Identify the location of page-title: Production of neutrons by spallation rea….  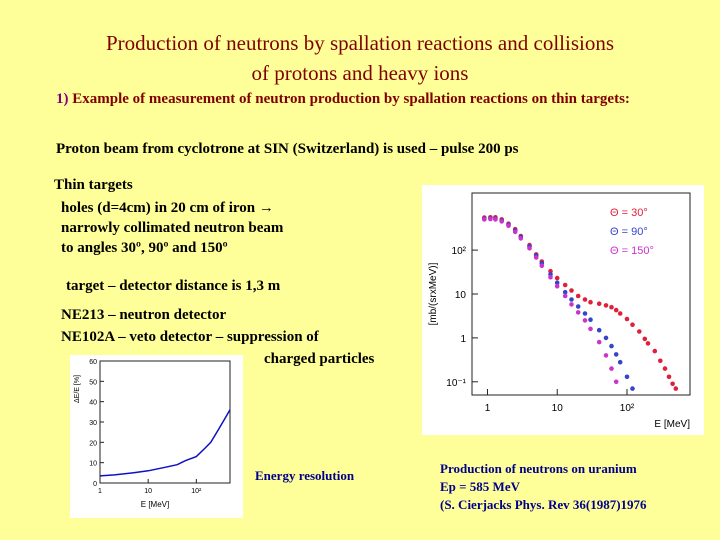
(360, 58).